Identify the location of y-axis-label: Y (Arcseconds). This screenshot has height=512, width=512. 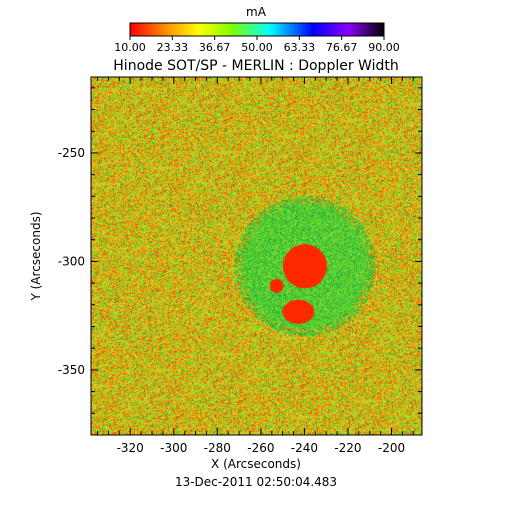
(36, 256).